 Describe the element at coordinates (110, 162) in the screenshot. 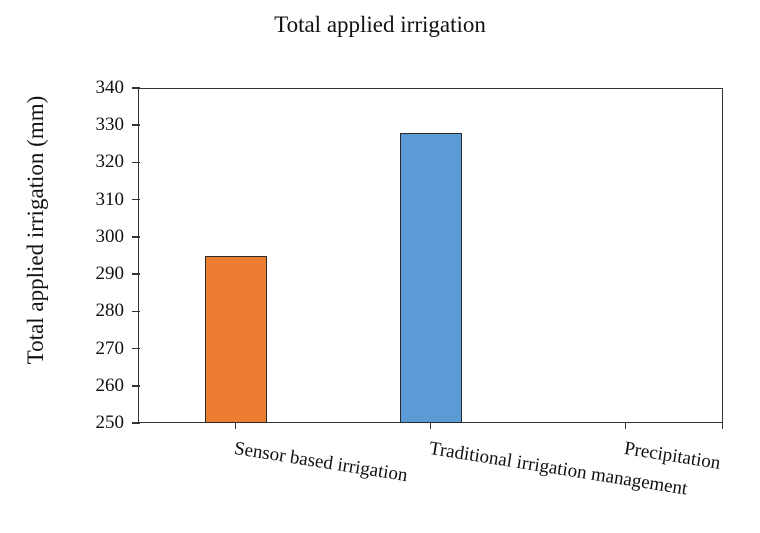

I see `y-tick-label: 320` at that location.